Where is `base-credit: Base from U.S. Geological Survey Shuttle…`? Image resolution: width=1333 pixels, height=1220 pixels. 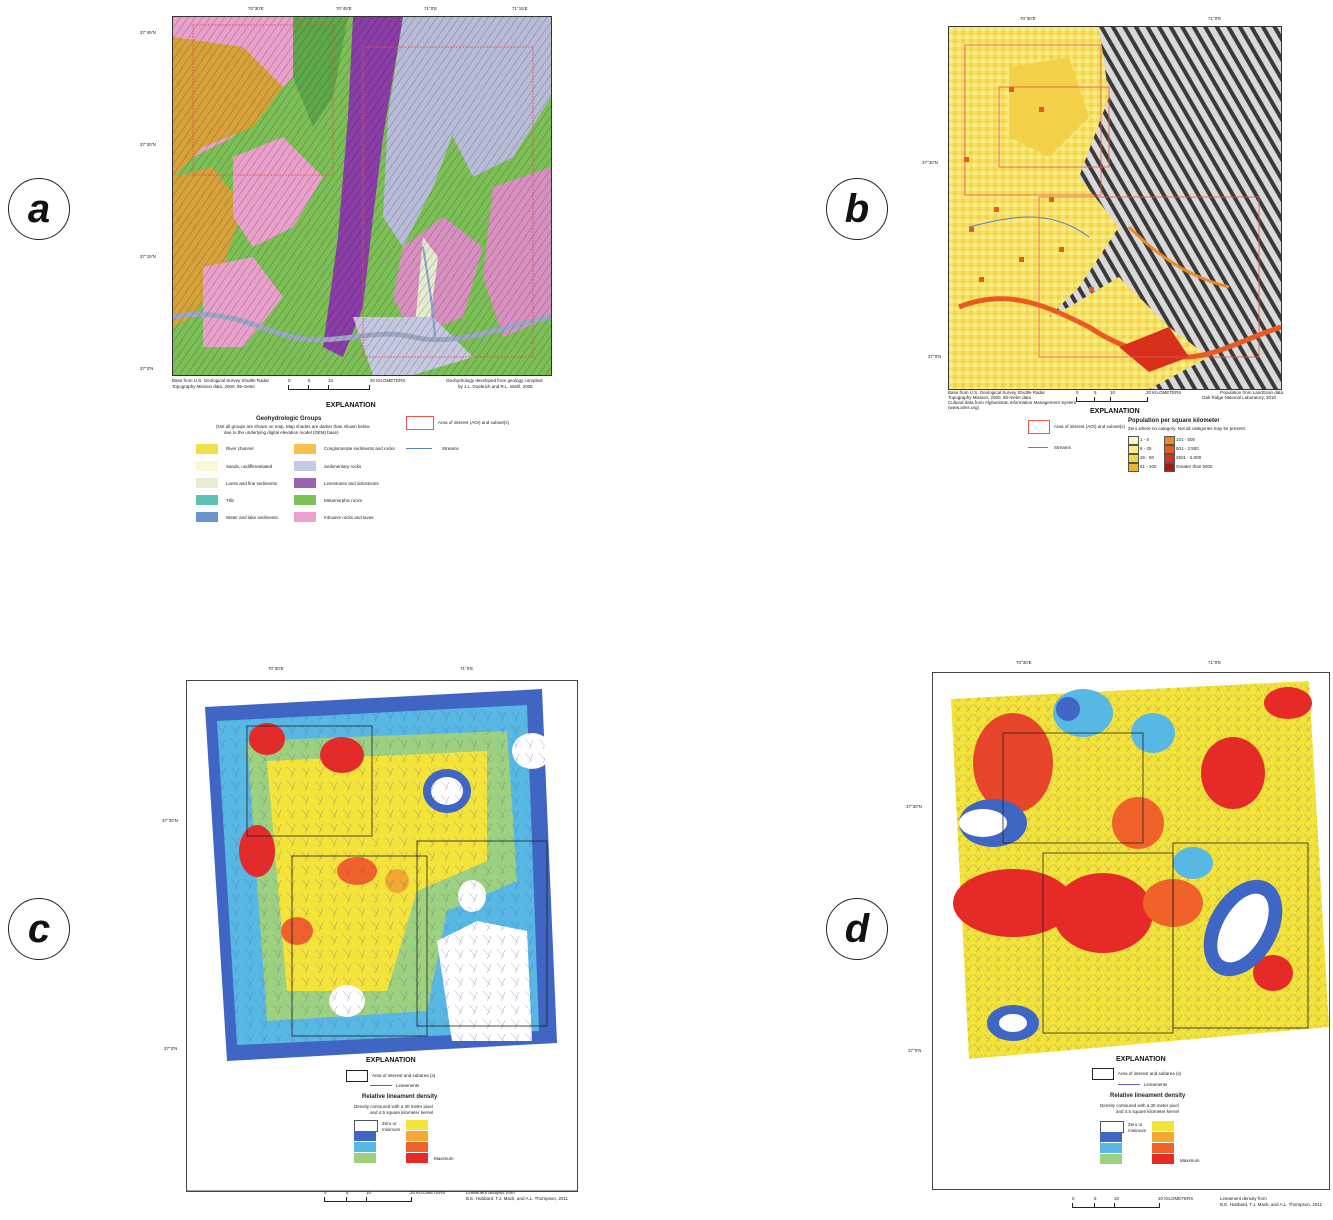
base-credit: Base from U.S. Geological Survey Shuttle… is located at coordinates (221, 380).